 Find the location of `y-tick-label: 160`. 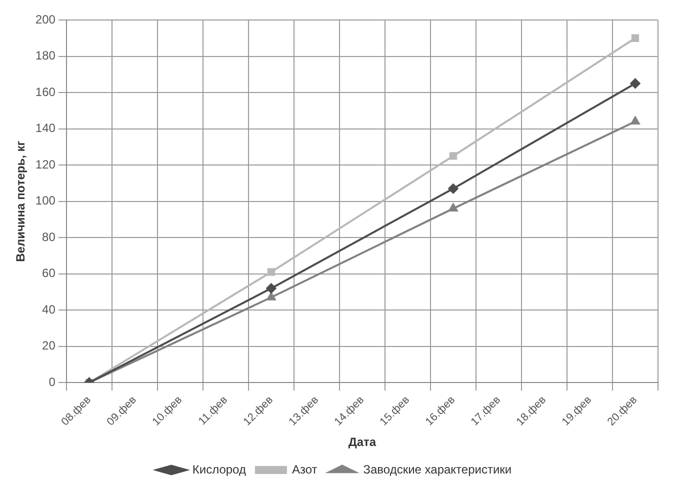

y-tick-label: 160 is located at coordinates (45, 91).